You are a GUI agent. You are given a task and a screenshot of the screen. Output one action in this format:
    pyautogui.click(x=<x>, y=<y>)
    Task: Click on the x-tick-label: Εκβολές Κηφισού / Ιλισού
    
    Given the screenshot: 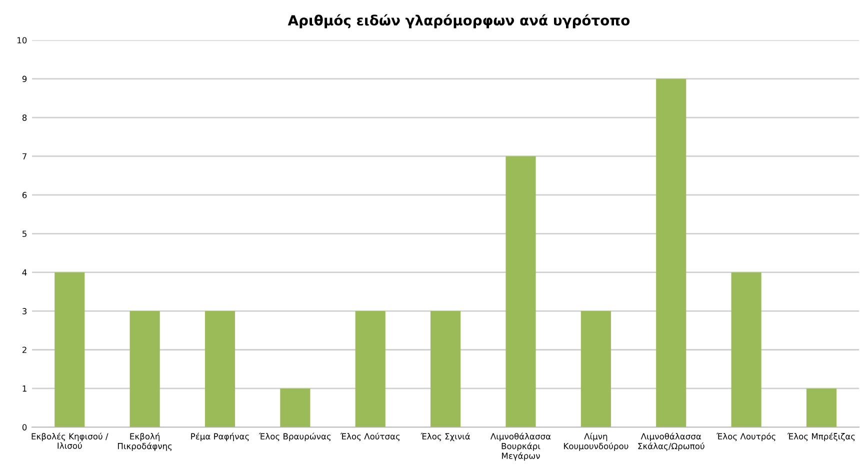 What is the action you would take?
    pyautogui.click(x=70, y=440)
    